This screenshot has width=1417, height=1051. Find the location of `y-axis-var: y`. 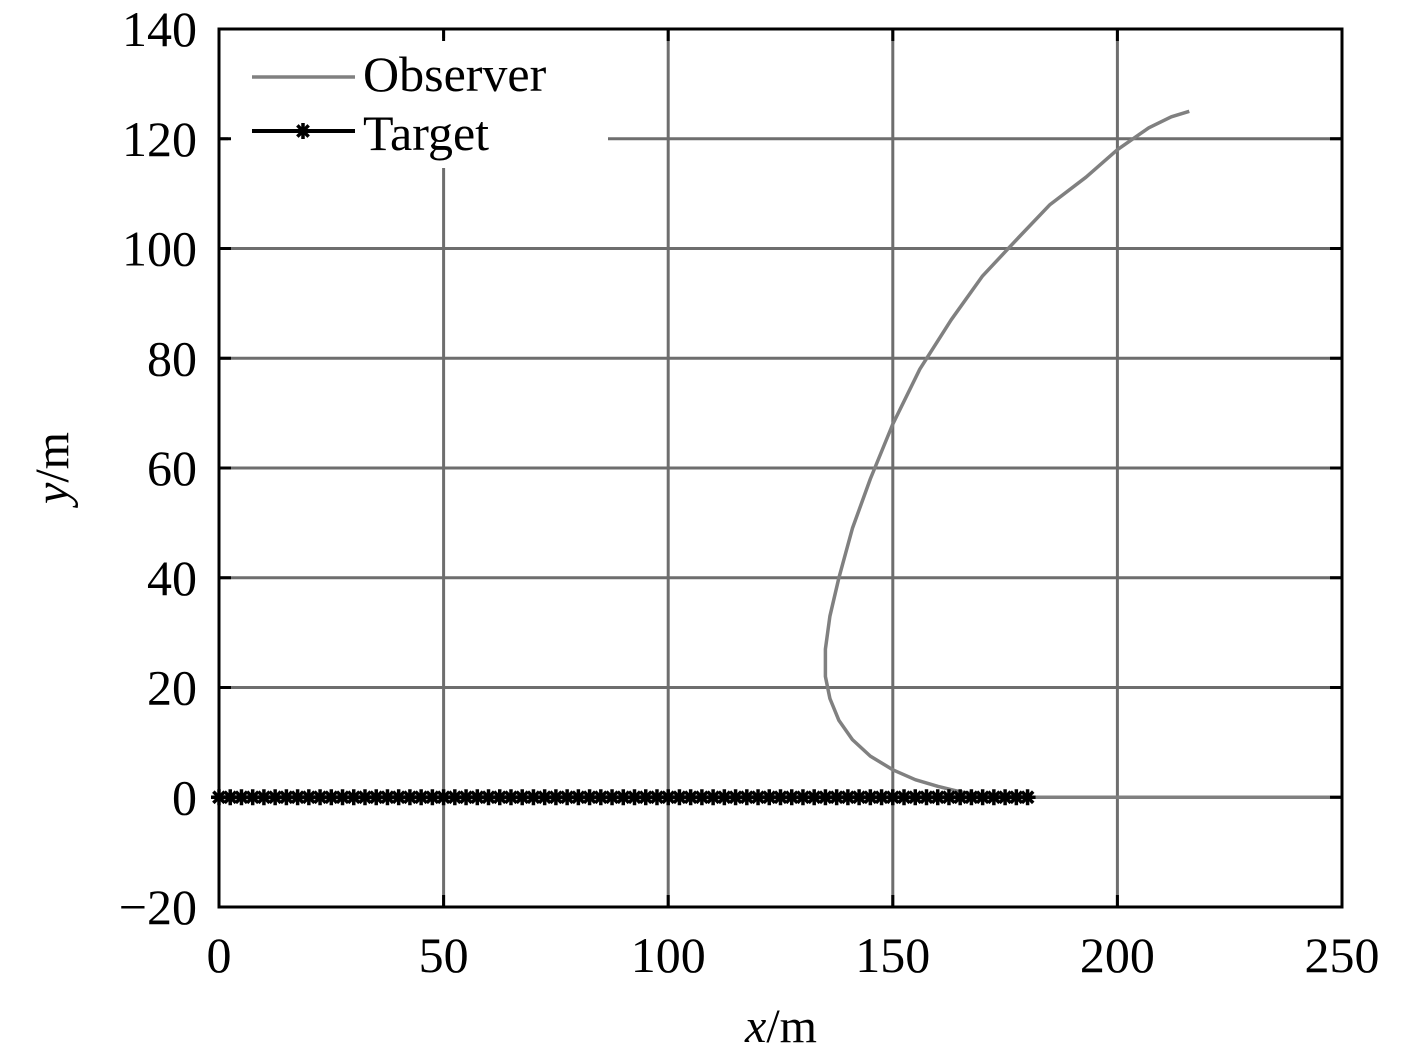

y-axis-var: y is located at coordinates (52, 495).